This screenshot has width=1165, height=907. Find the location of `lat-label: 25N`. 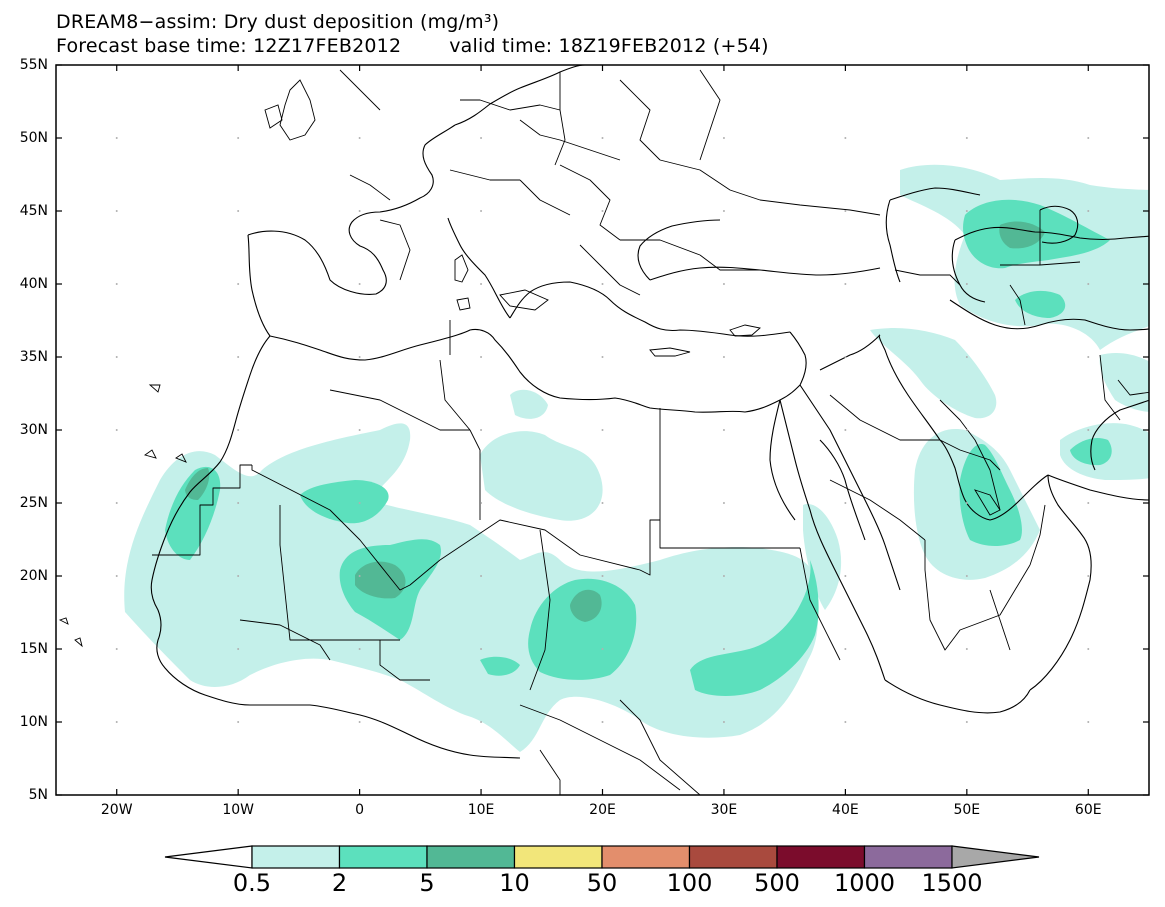

lat-label: 25N is located at coordinates (33, 503).